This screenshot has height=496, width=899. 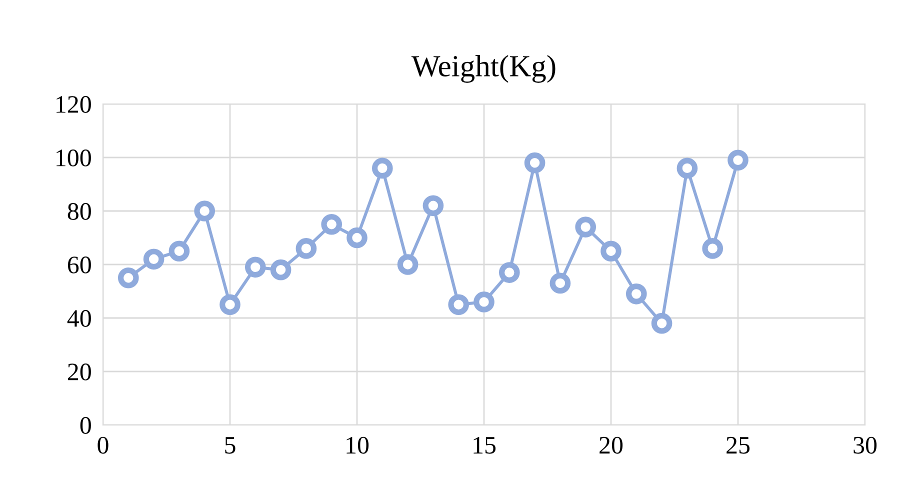 What do you see at coordinates (485, 445) in the screenshot?
I see `x-tick-label: 15` at bounding box center [485, 445].